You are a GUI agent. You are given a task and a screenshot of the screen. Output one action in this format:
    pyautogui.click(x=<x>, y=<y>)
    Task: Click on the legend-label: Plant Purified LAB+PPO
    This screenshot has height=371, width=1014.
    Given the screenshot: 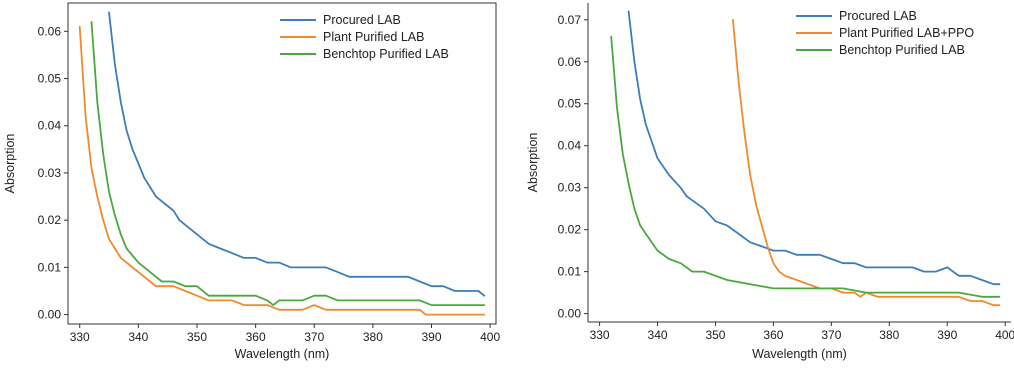 What is the action you would take?
    pyautogui.click(x=906, y=33)
    